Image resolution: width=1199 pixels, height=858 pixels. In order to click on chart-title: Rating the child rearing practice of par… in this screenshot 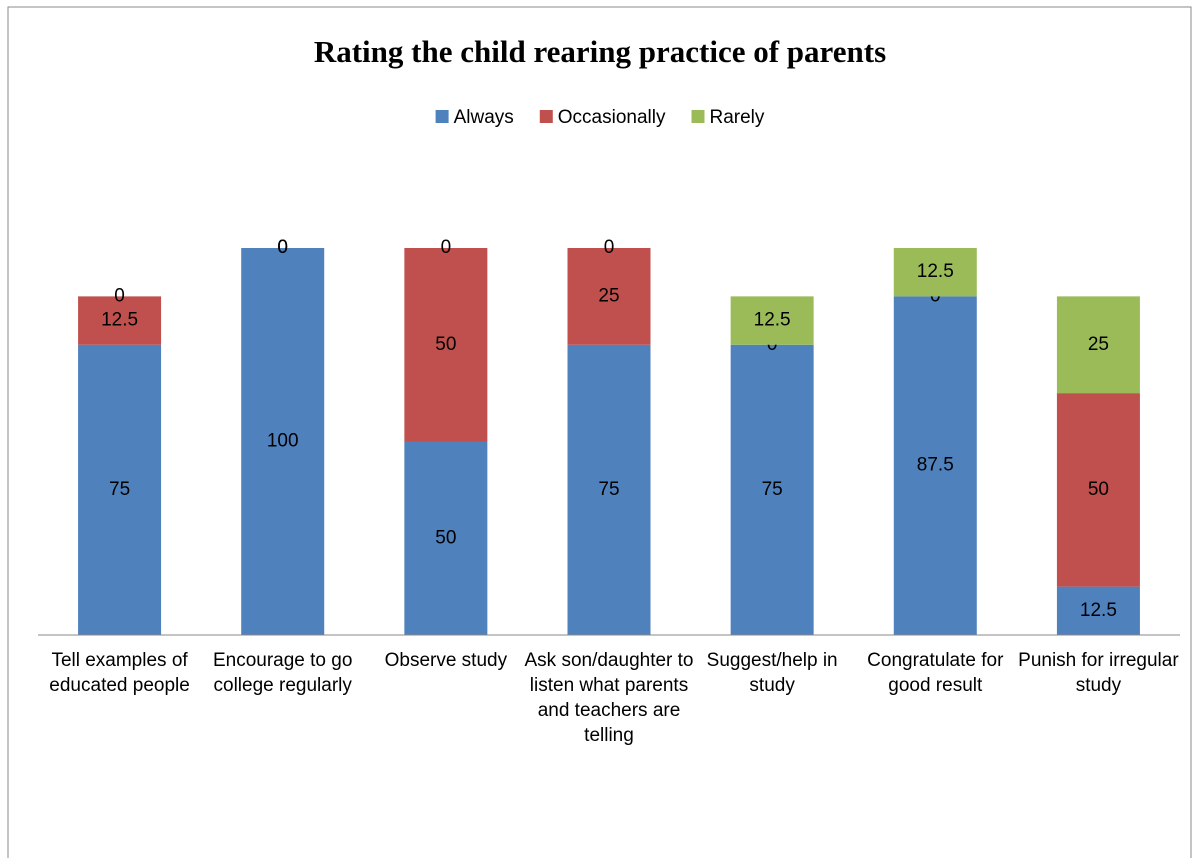, I will do `click(600, 51)`.